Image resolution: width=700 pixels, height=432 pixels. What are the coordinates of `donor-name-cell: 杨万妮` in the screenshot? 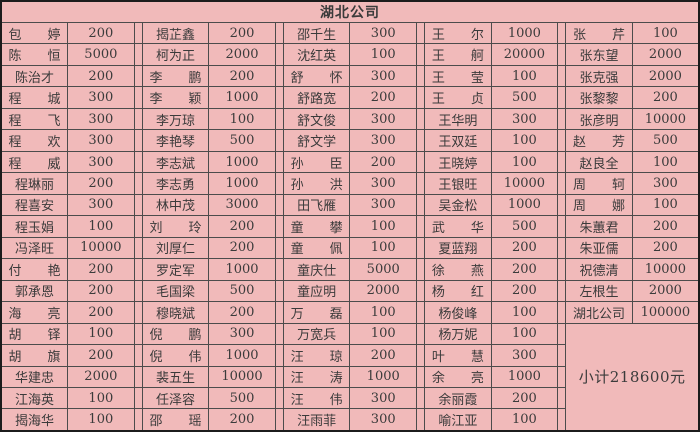 It's located at (458, 334).